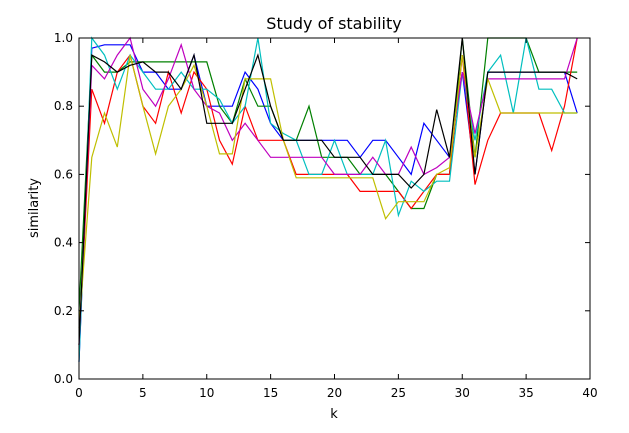  What do you see at coordinates (206, 393) in the screenshot?
I see `x-tick-label: 10` at bounding box center [206, 393].